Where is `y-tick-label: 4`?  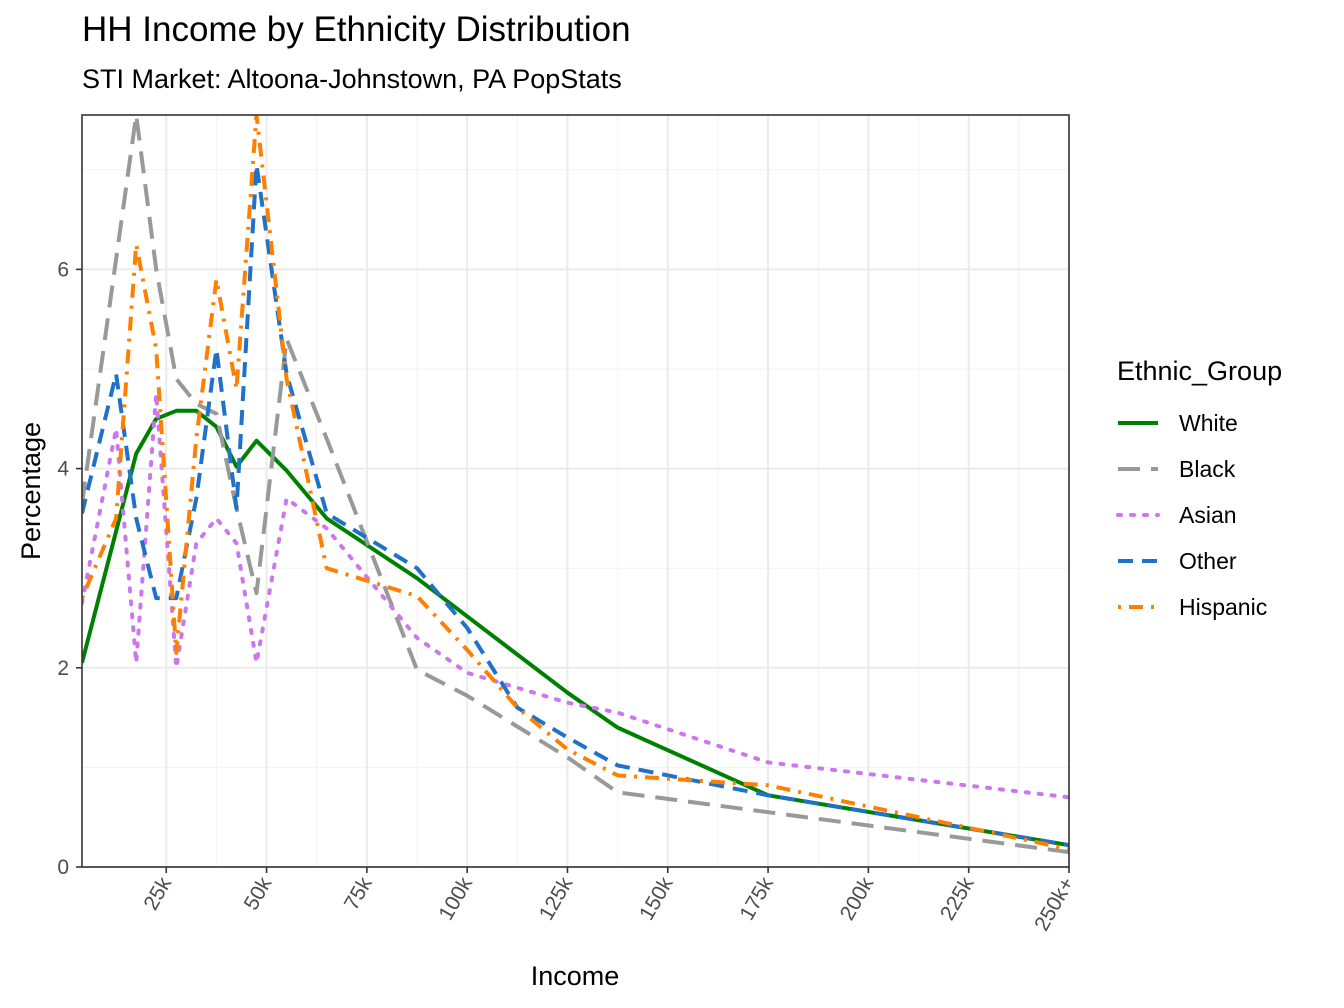
y-tick-label: 4 is located at coordinates (63, 469).